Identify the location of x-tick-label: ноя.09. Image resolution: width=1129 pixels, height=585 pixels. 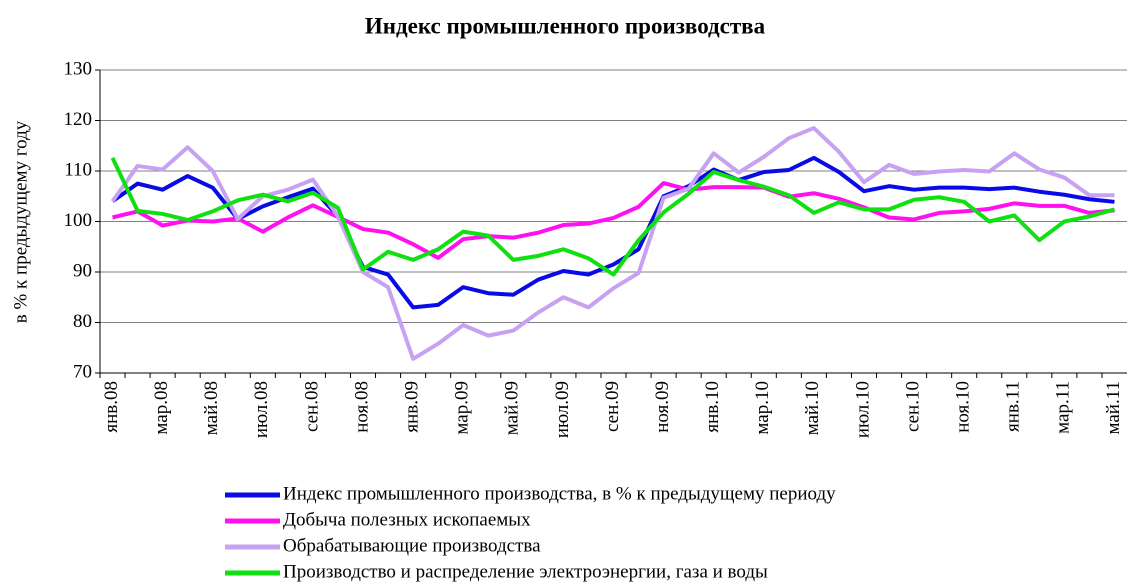
(662, 407).